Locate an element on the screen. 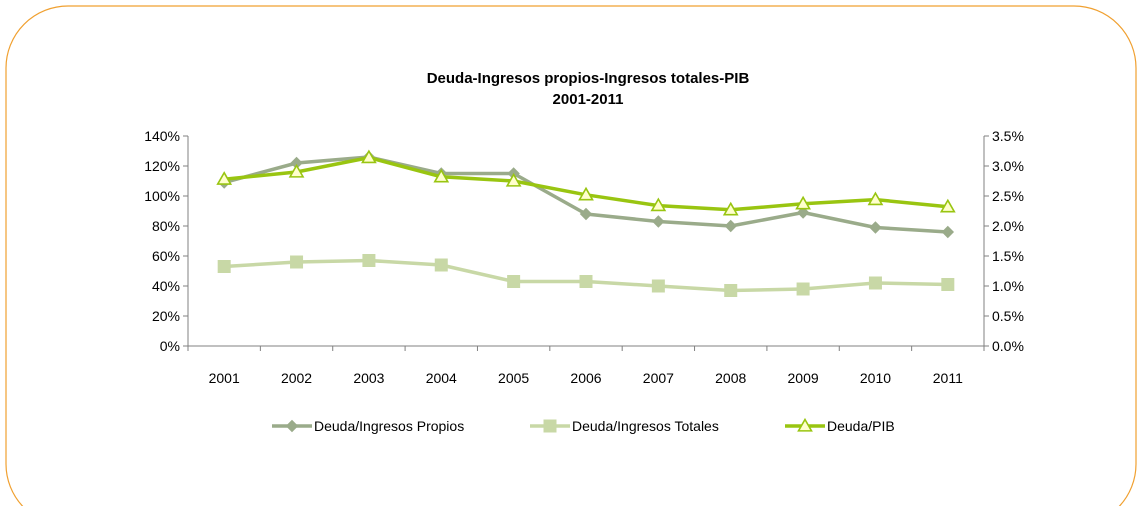  left-tick-label: 0% is located at coordinates (170, 346).